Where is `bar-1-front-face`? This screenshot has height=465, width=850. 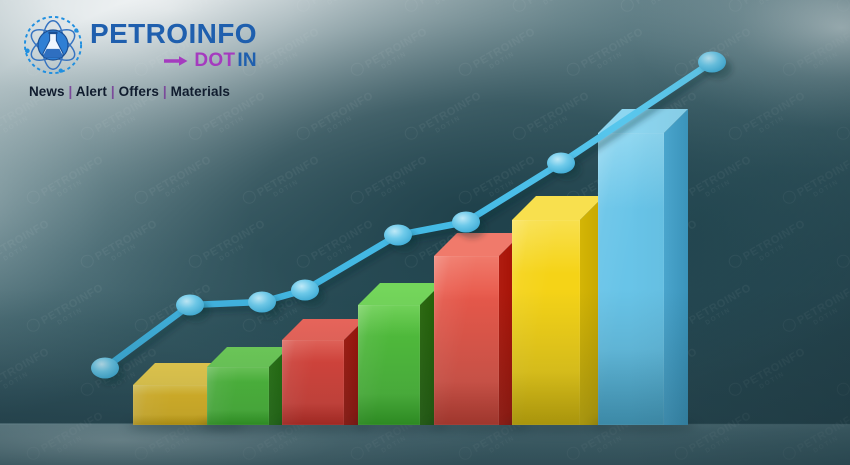 bar-1-front-face is located at coordinates (174, 405).